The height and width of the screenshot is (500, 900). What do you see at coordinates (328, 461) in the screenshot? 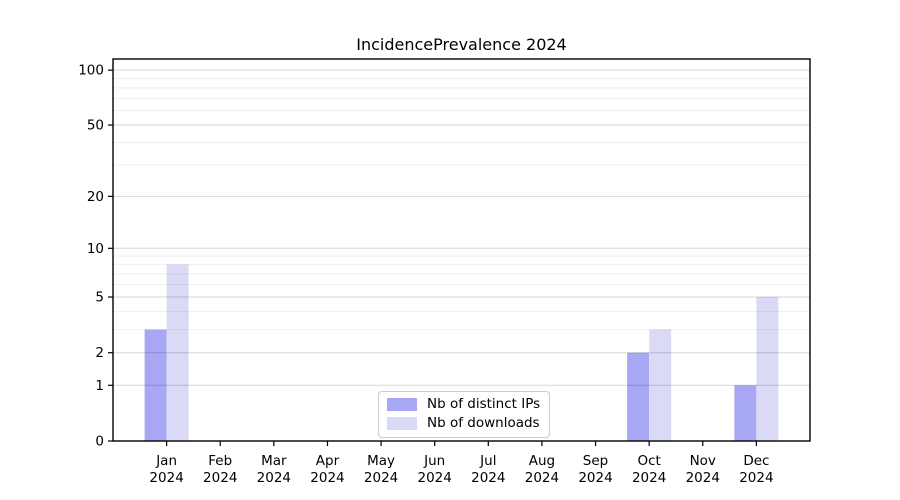
I see `x-tick-label-month: Apr` at bounding box center [328, 461].